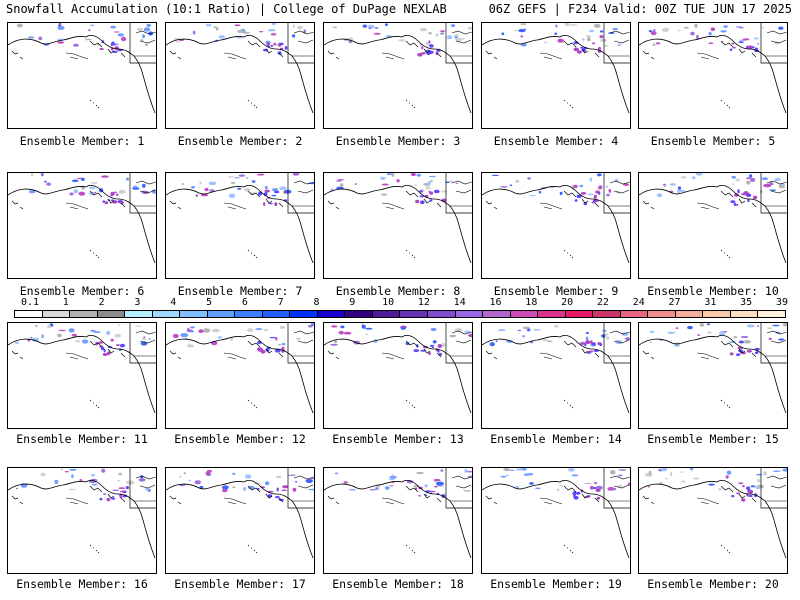 The width and height of the screenshot is (800, 600). Describe the element at coordinates (713, 141) in the screenshot. I see `ensemble-member-label: Ensemble Member: 5` at that location.